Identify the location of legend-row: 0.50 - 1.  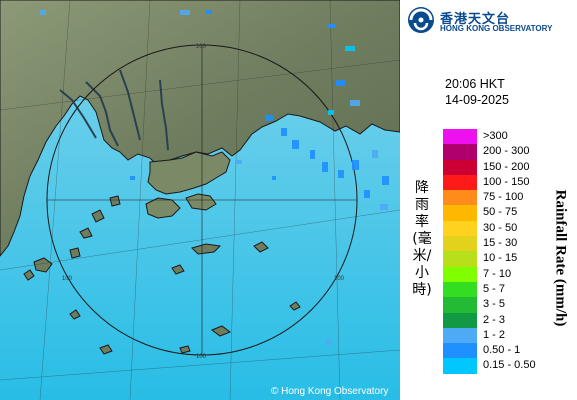
(489, 351).